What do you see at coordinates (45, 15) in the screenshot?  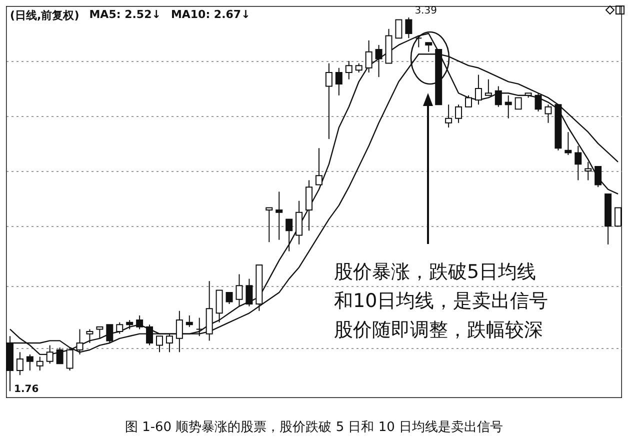 I see `chart-title: (日线,前复权)` at bounding box center [45, 15].